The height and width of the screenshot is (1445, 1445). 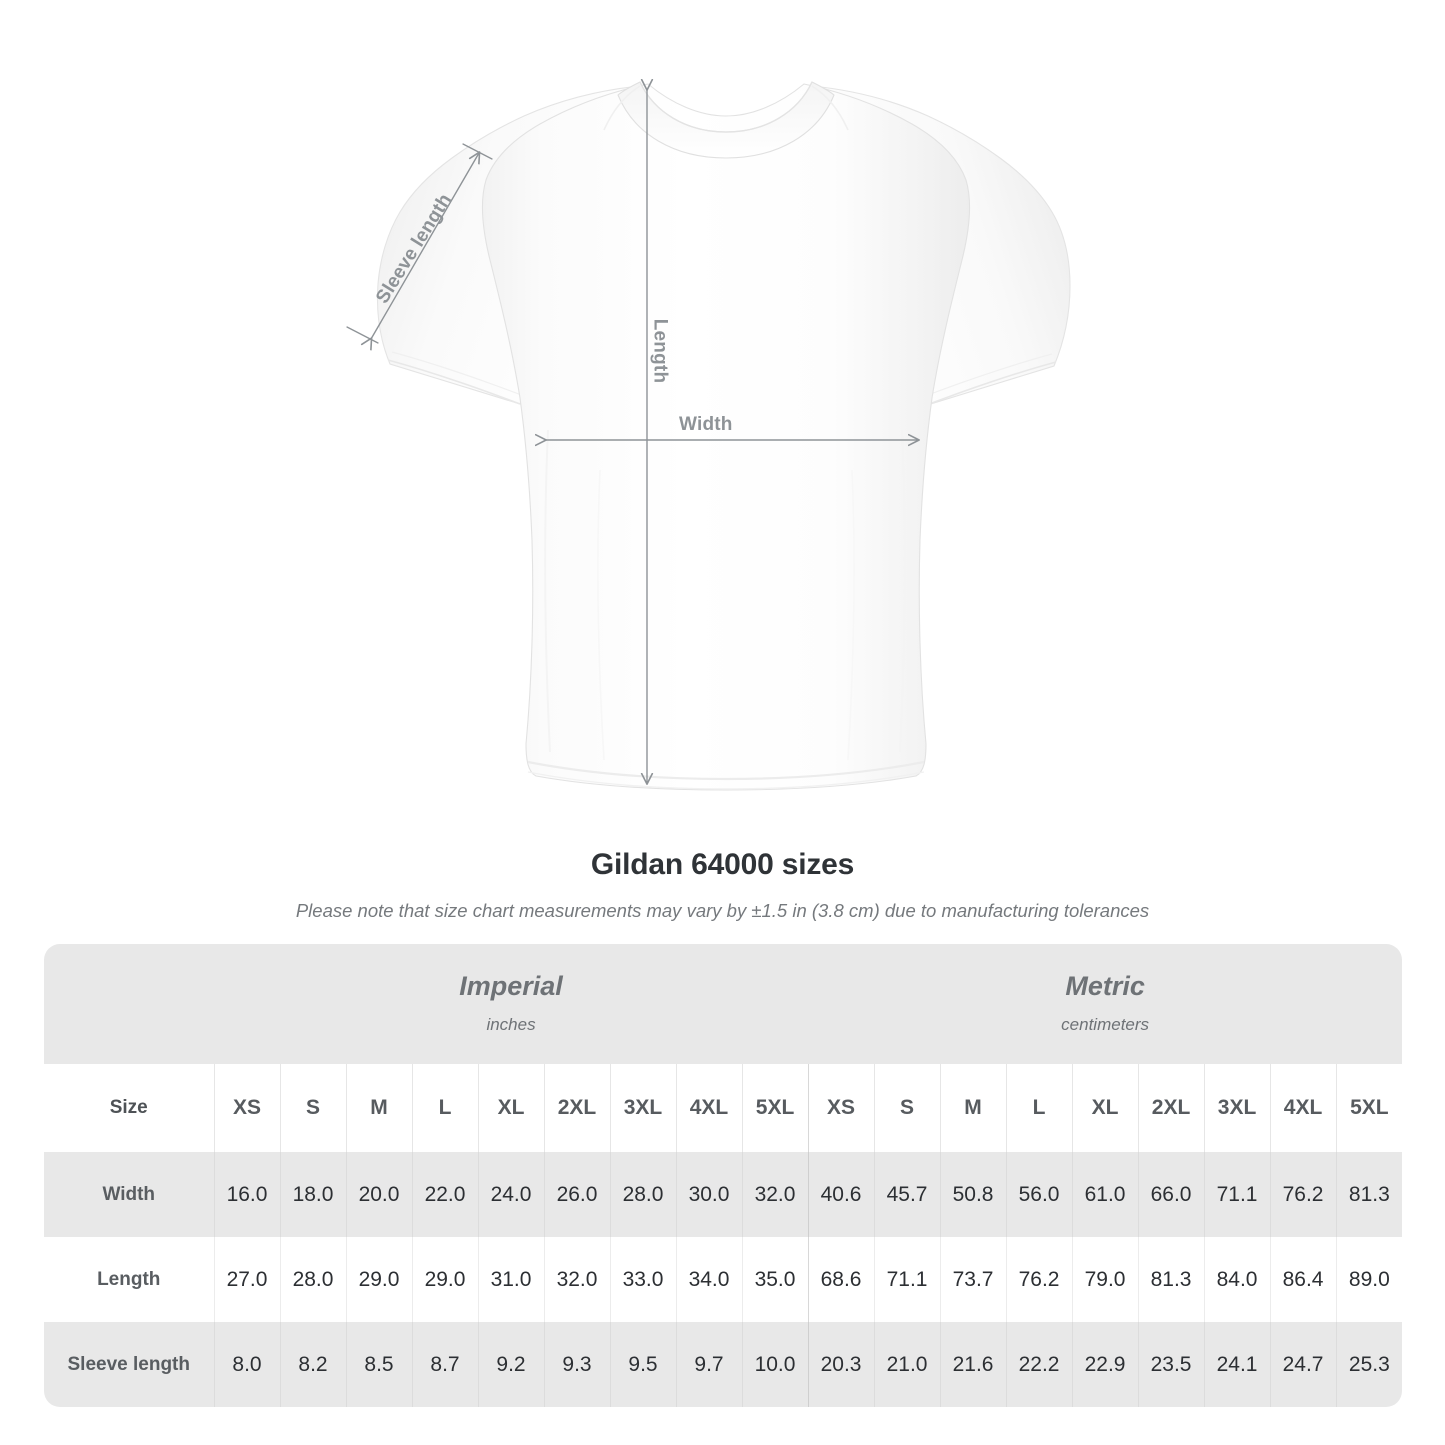 I want to click on header-size-3xl-metric: 3XL, so click(x=1237, y=1108).